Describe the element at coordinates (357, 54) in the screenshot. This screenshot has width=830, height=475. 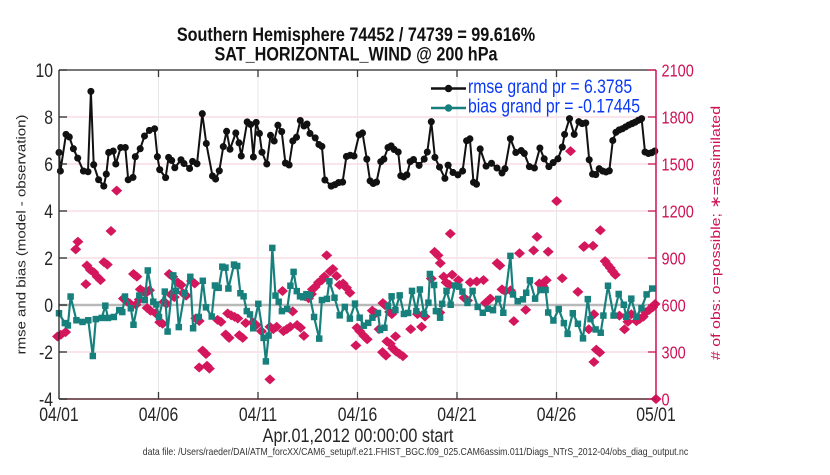
I see `svg-text: SAT_HORIZONTAL_WIND @ 200 hPa` at that location.